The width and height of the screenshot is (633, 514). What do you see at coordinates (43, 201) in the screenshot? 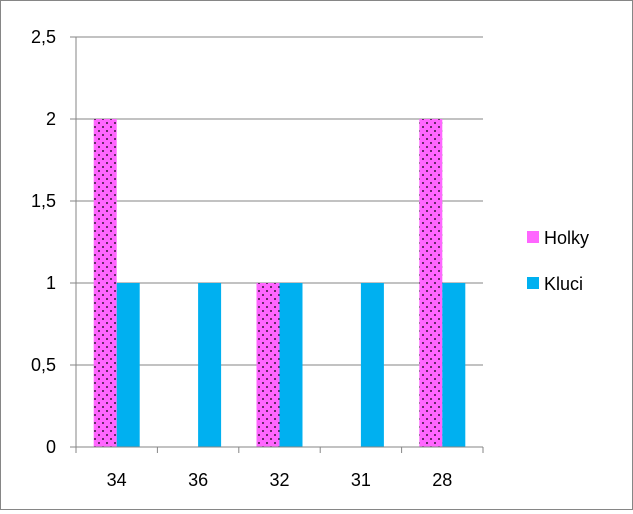
I see `y-tick-label: 1,5` at bounding box center [43, 201].